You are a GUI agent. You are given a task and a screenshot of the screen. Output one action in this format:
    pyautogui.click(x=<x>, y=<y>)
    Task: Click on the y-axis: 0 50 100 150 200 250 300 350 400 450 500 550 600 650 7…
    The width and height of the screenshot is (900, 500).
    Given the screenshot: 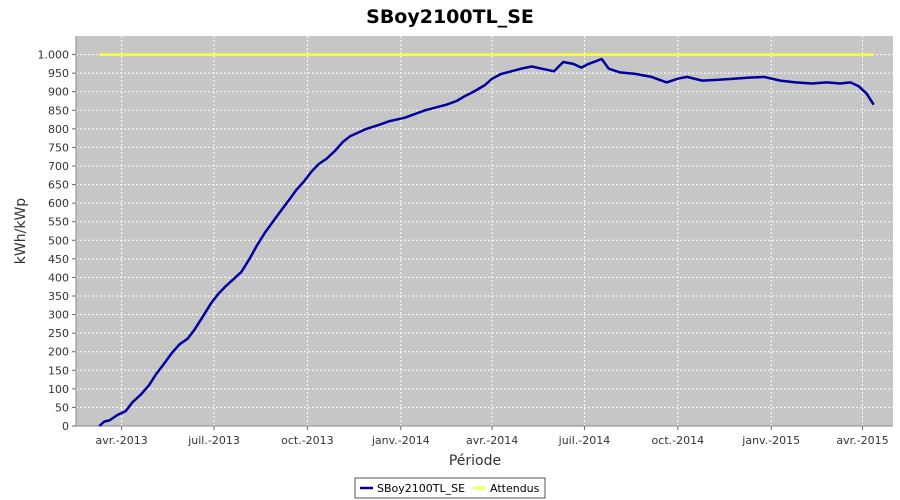 What is the action you would take?
    pyautogui.click(x=57, y=234)
    